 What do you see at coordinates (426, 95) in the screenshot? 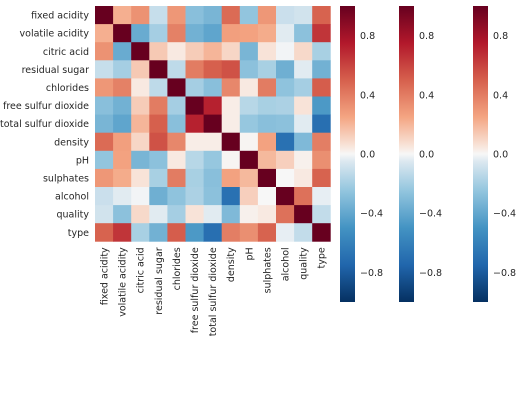
I see `colorbar-tick-label: 0.4` at bounding box center [426, 95].